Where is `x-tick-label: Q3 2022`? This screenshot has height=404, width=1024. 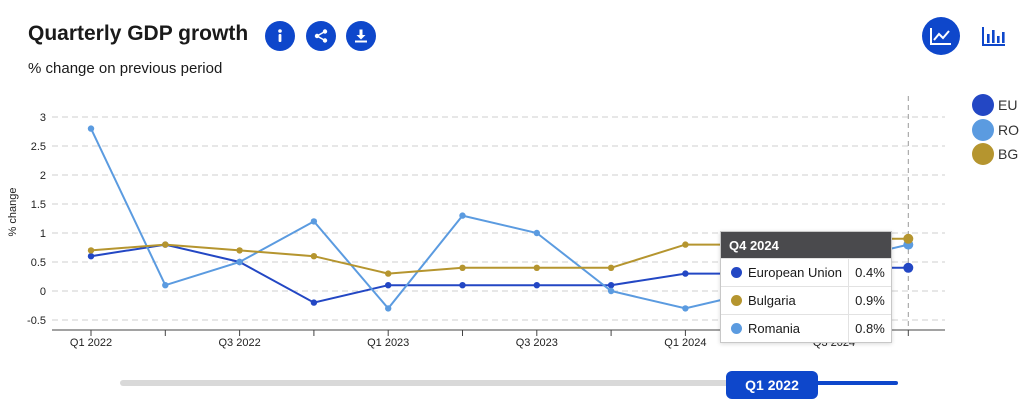 x-tick-label: Q3 2022 is located at coordinates (239, 343).